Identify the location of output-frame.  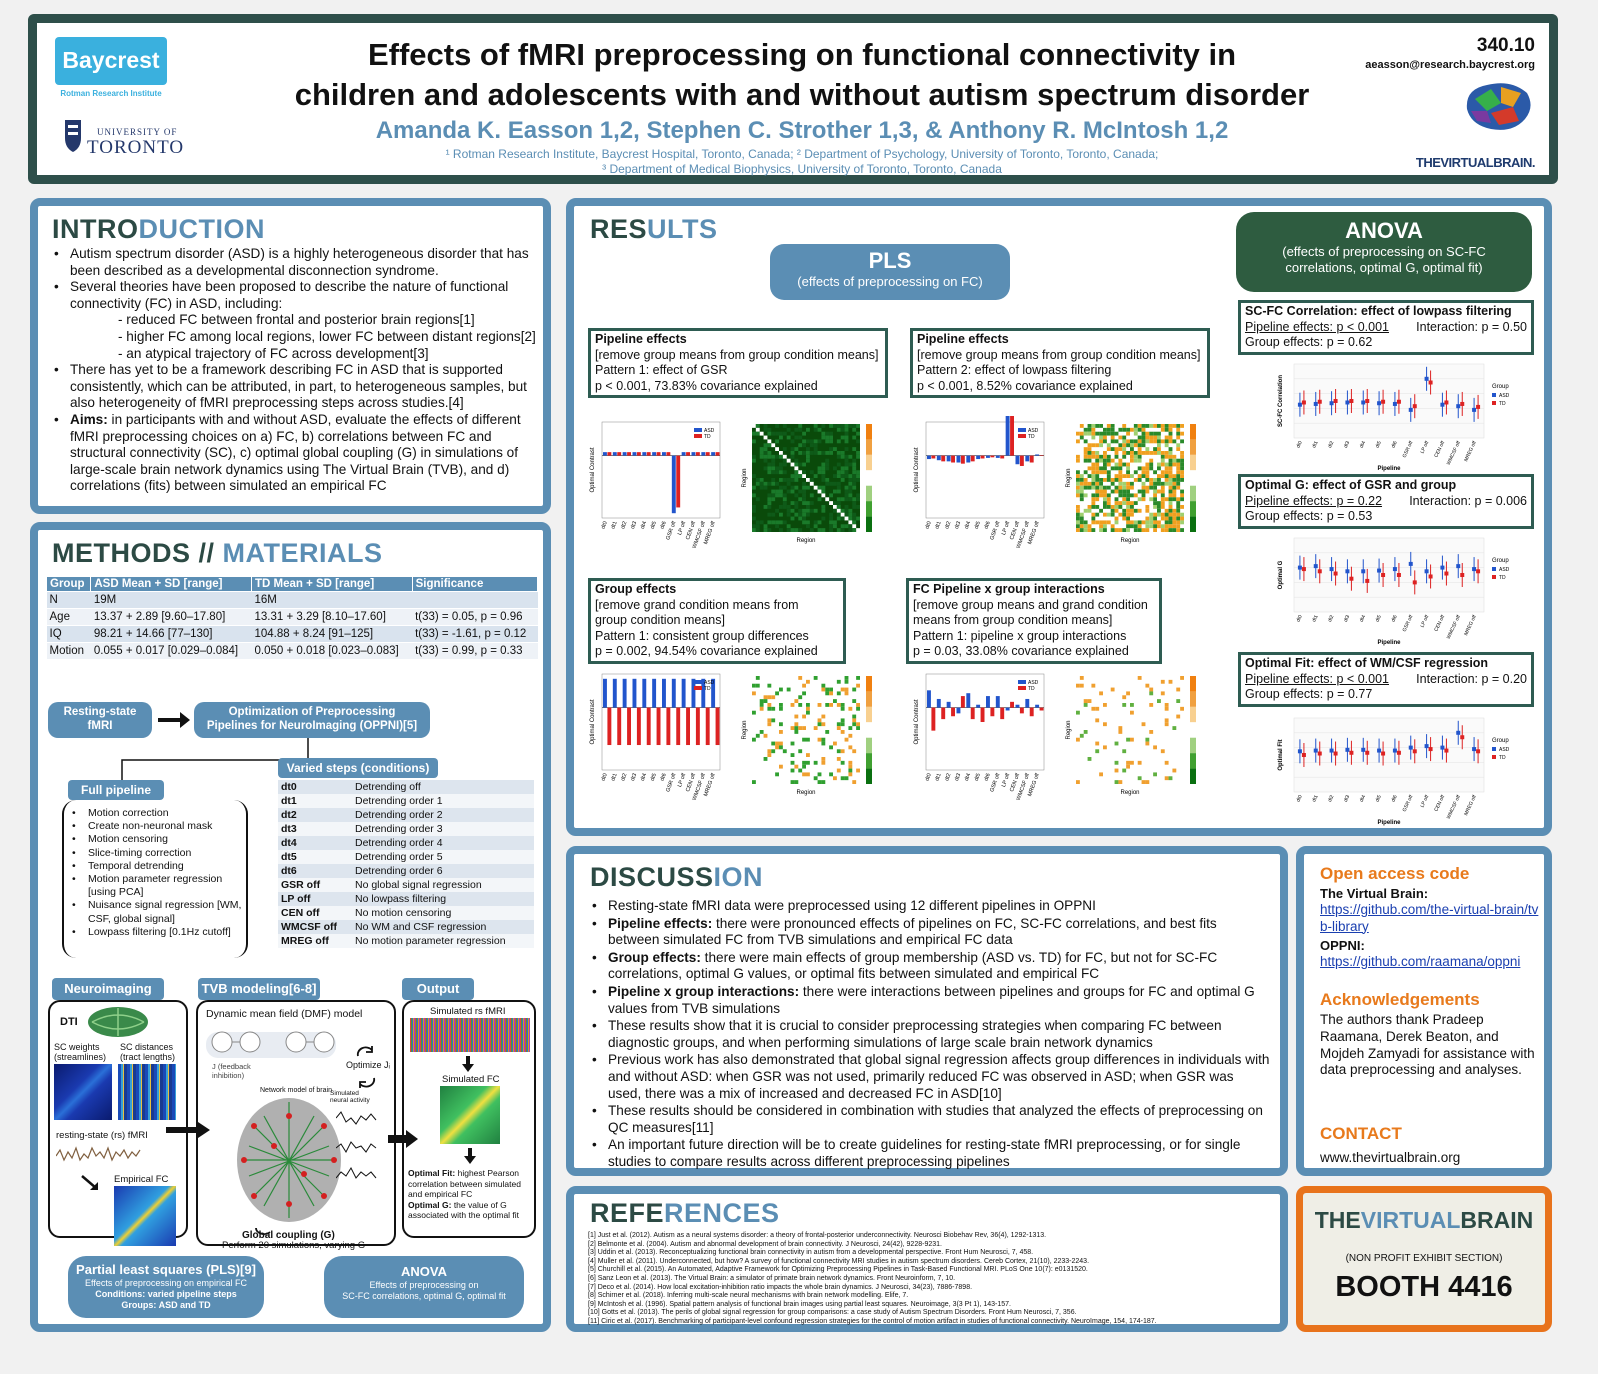
(469, 1119).